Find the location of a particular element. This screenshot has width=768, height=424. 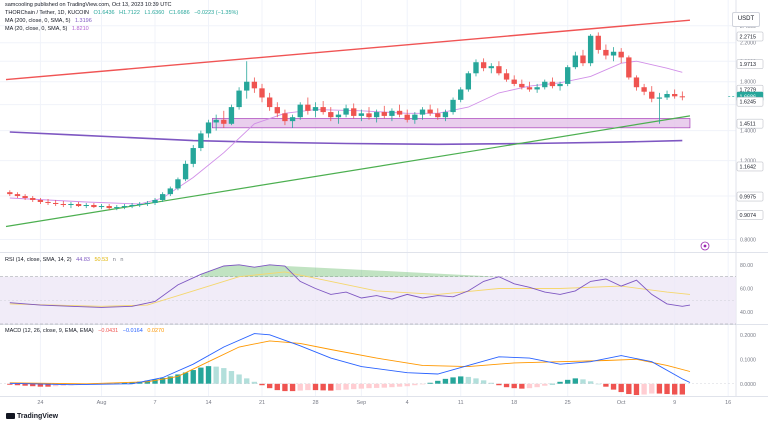

price-label: 1.9713 is located at coordinates (748, 65).